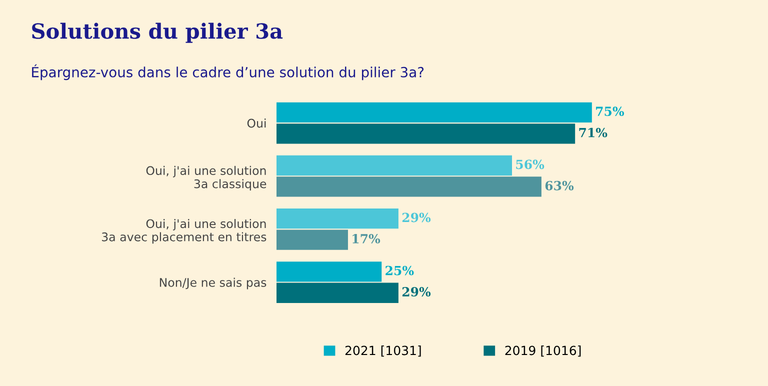 The image size is (768, 386). I want to click on y-tick-label: Non/Je ne sais pas, so click(213, 284).